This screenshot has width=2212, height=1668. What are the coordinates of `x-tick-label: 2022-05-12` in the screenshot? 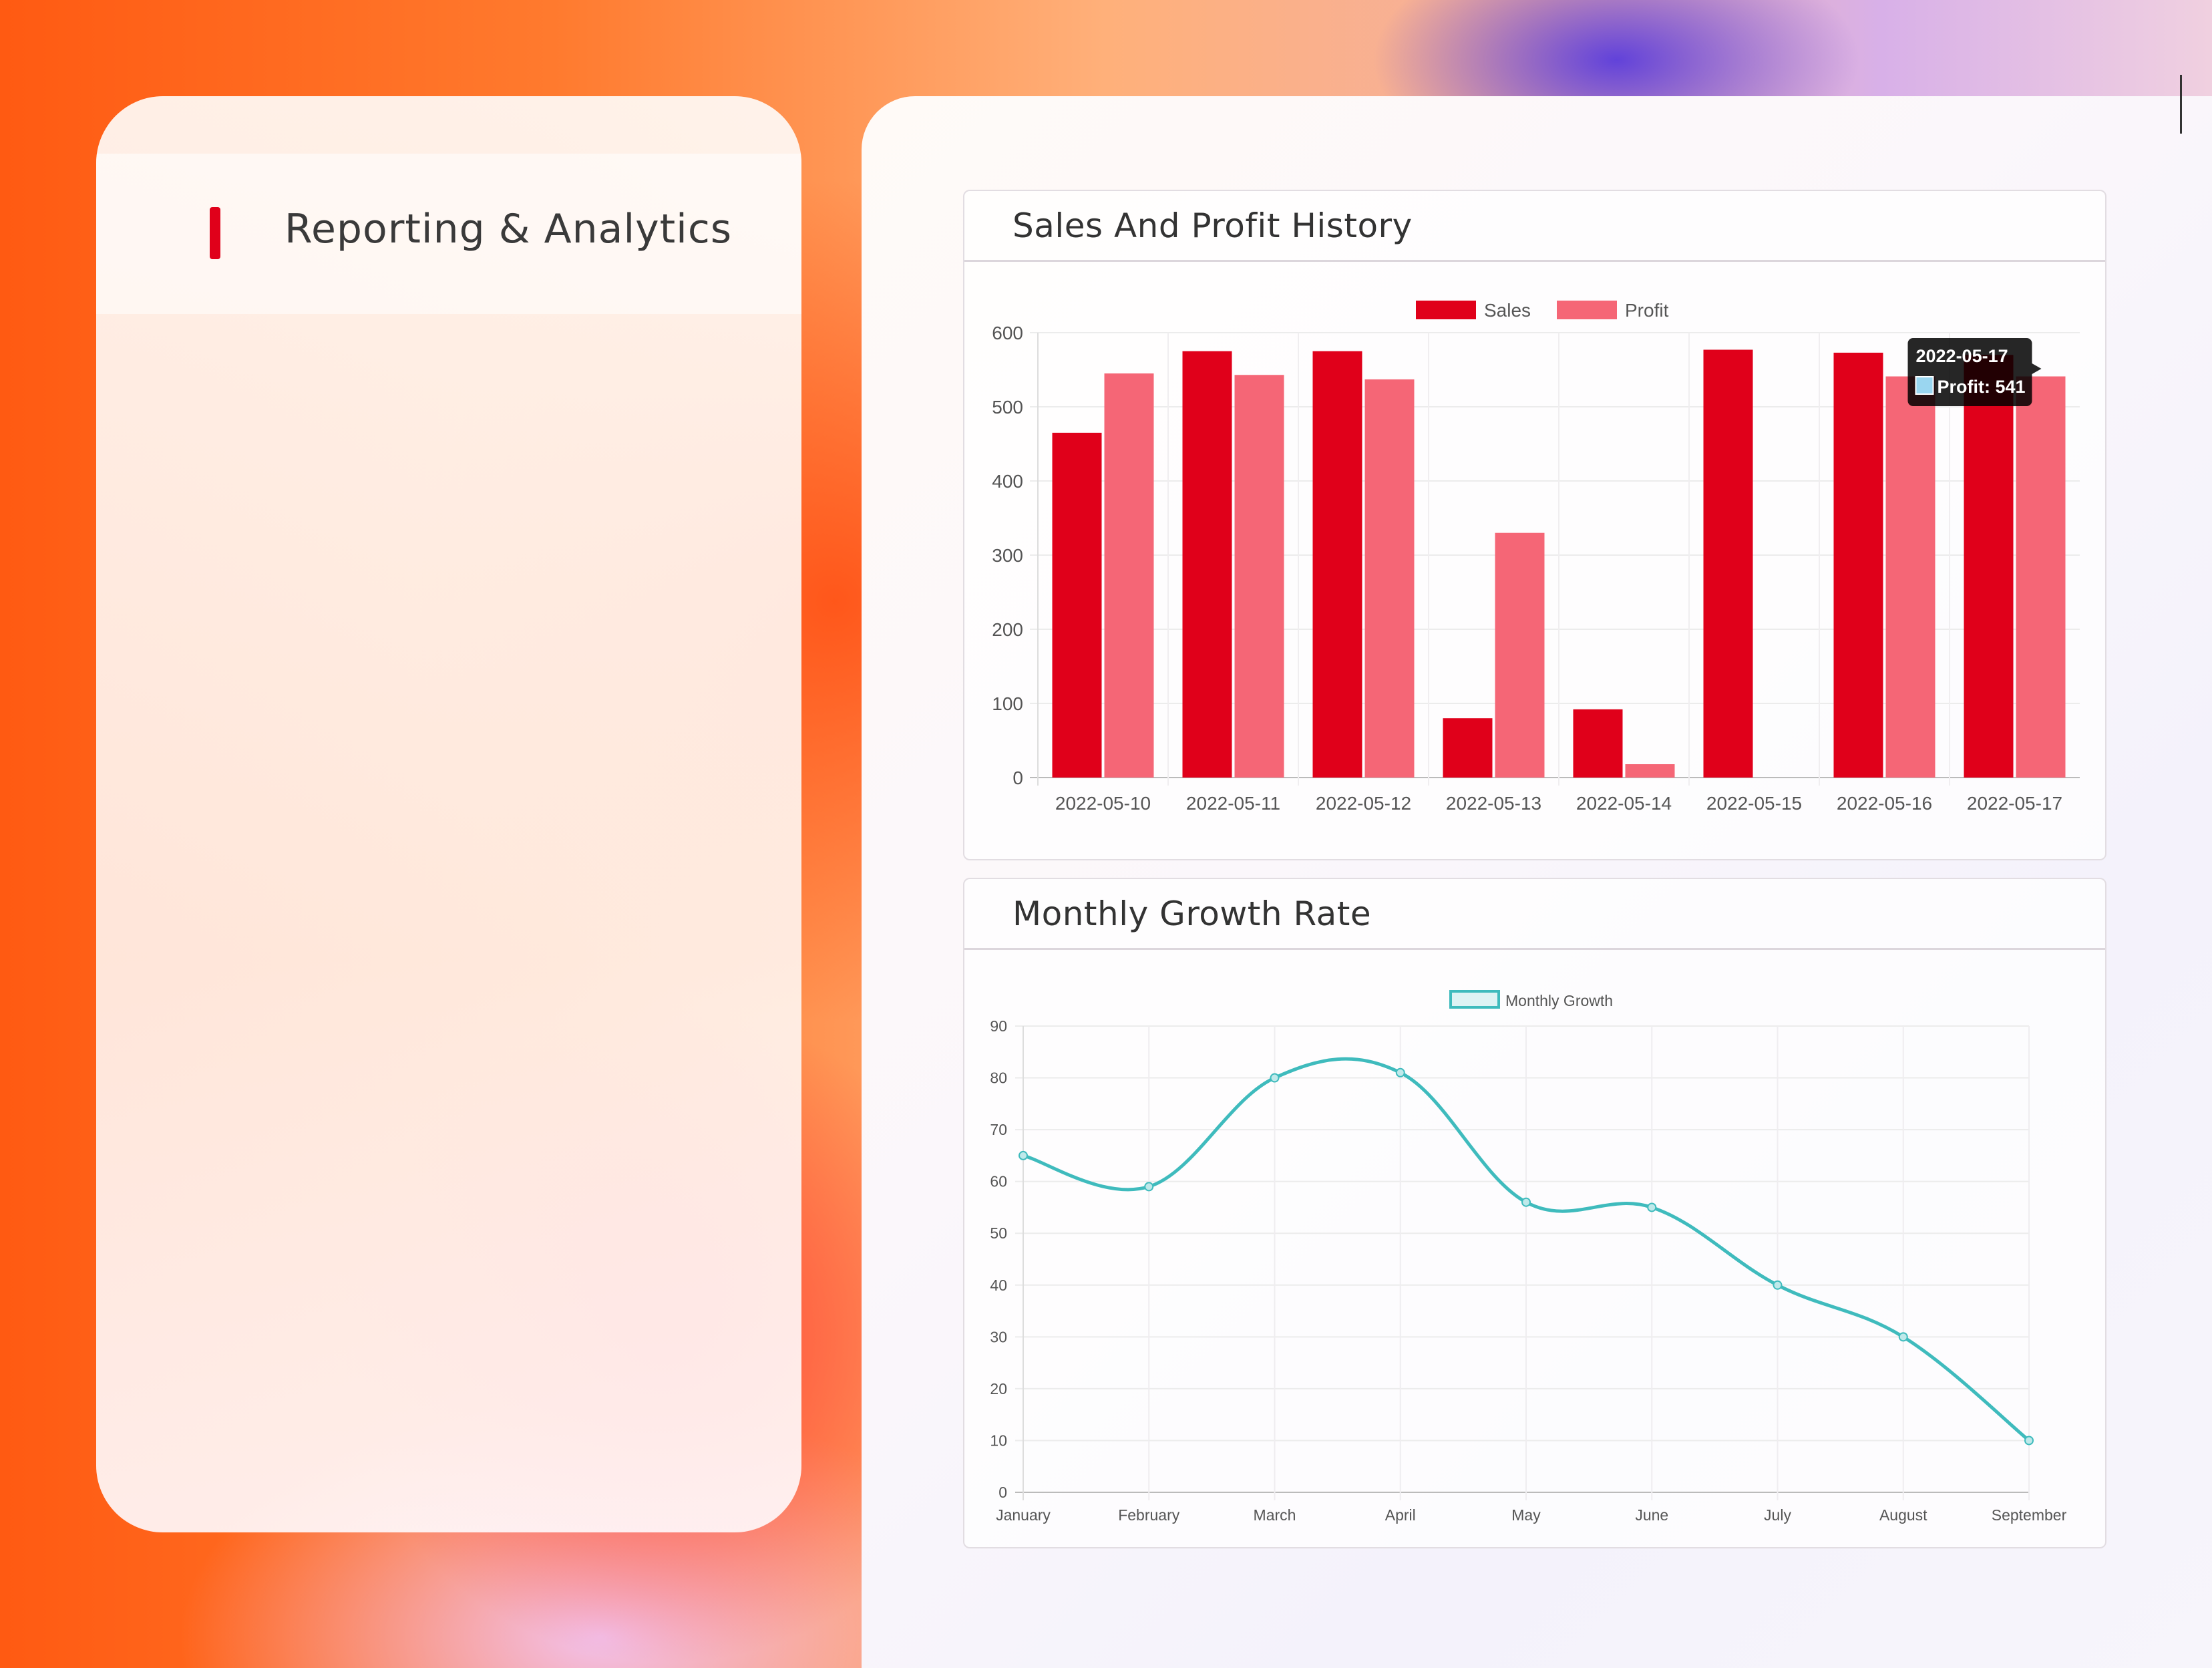 It's located at (1363, 803).